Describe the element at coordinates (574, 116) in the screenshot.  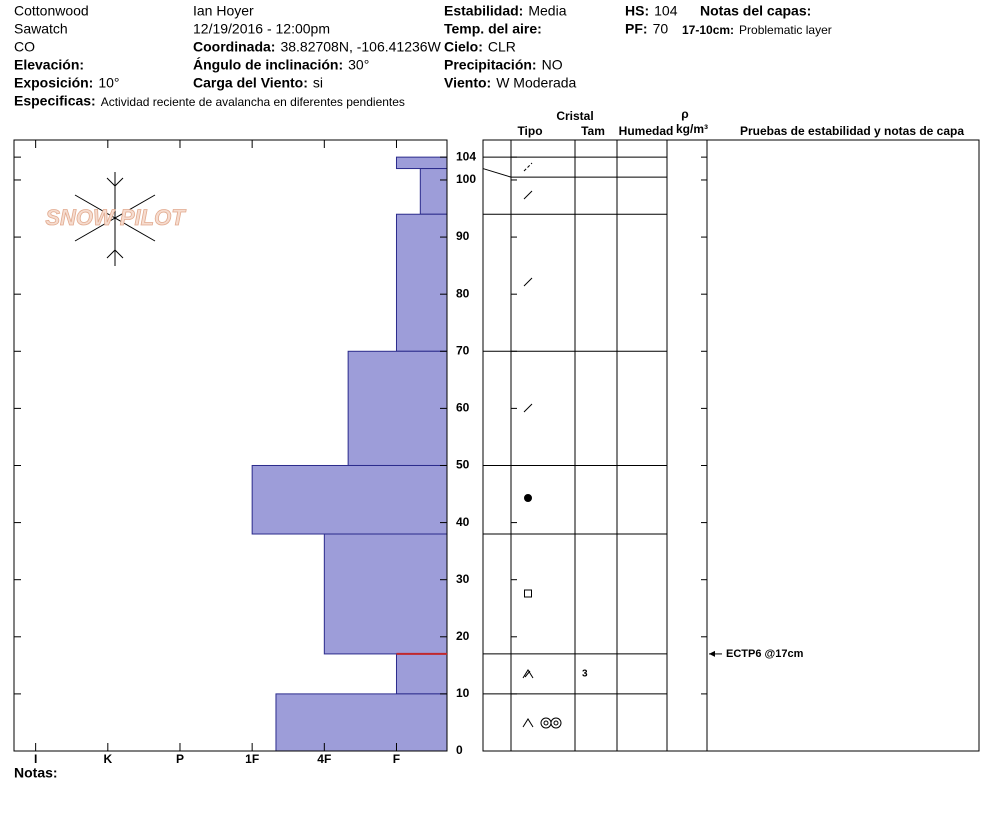
I see `column-group: Cristal` at that location.